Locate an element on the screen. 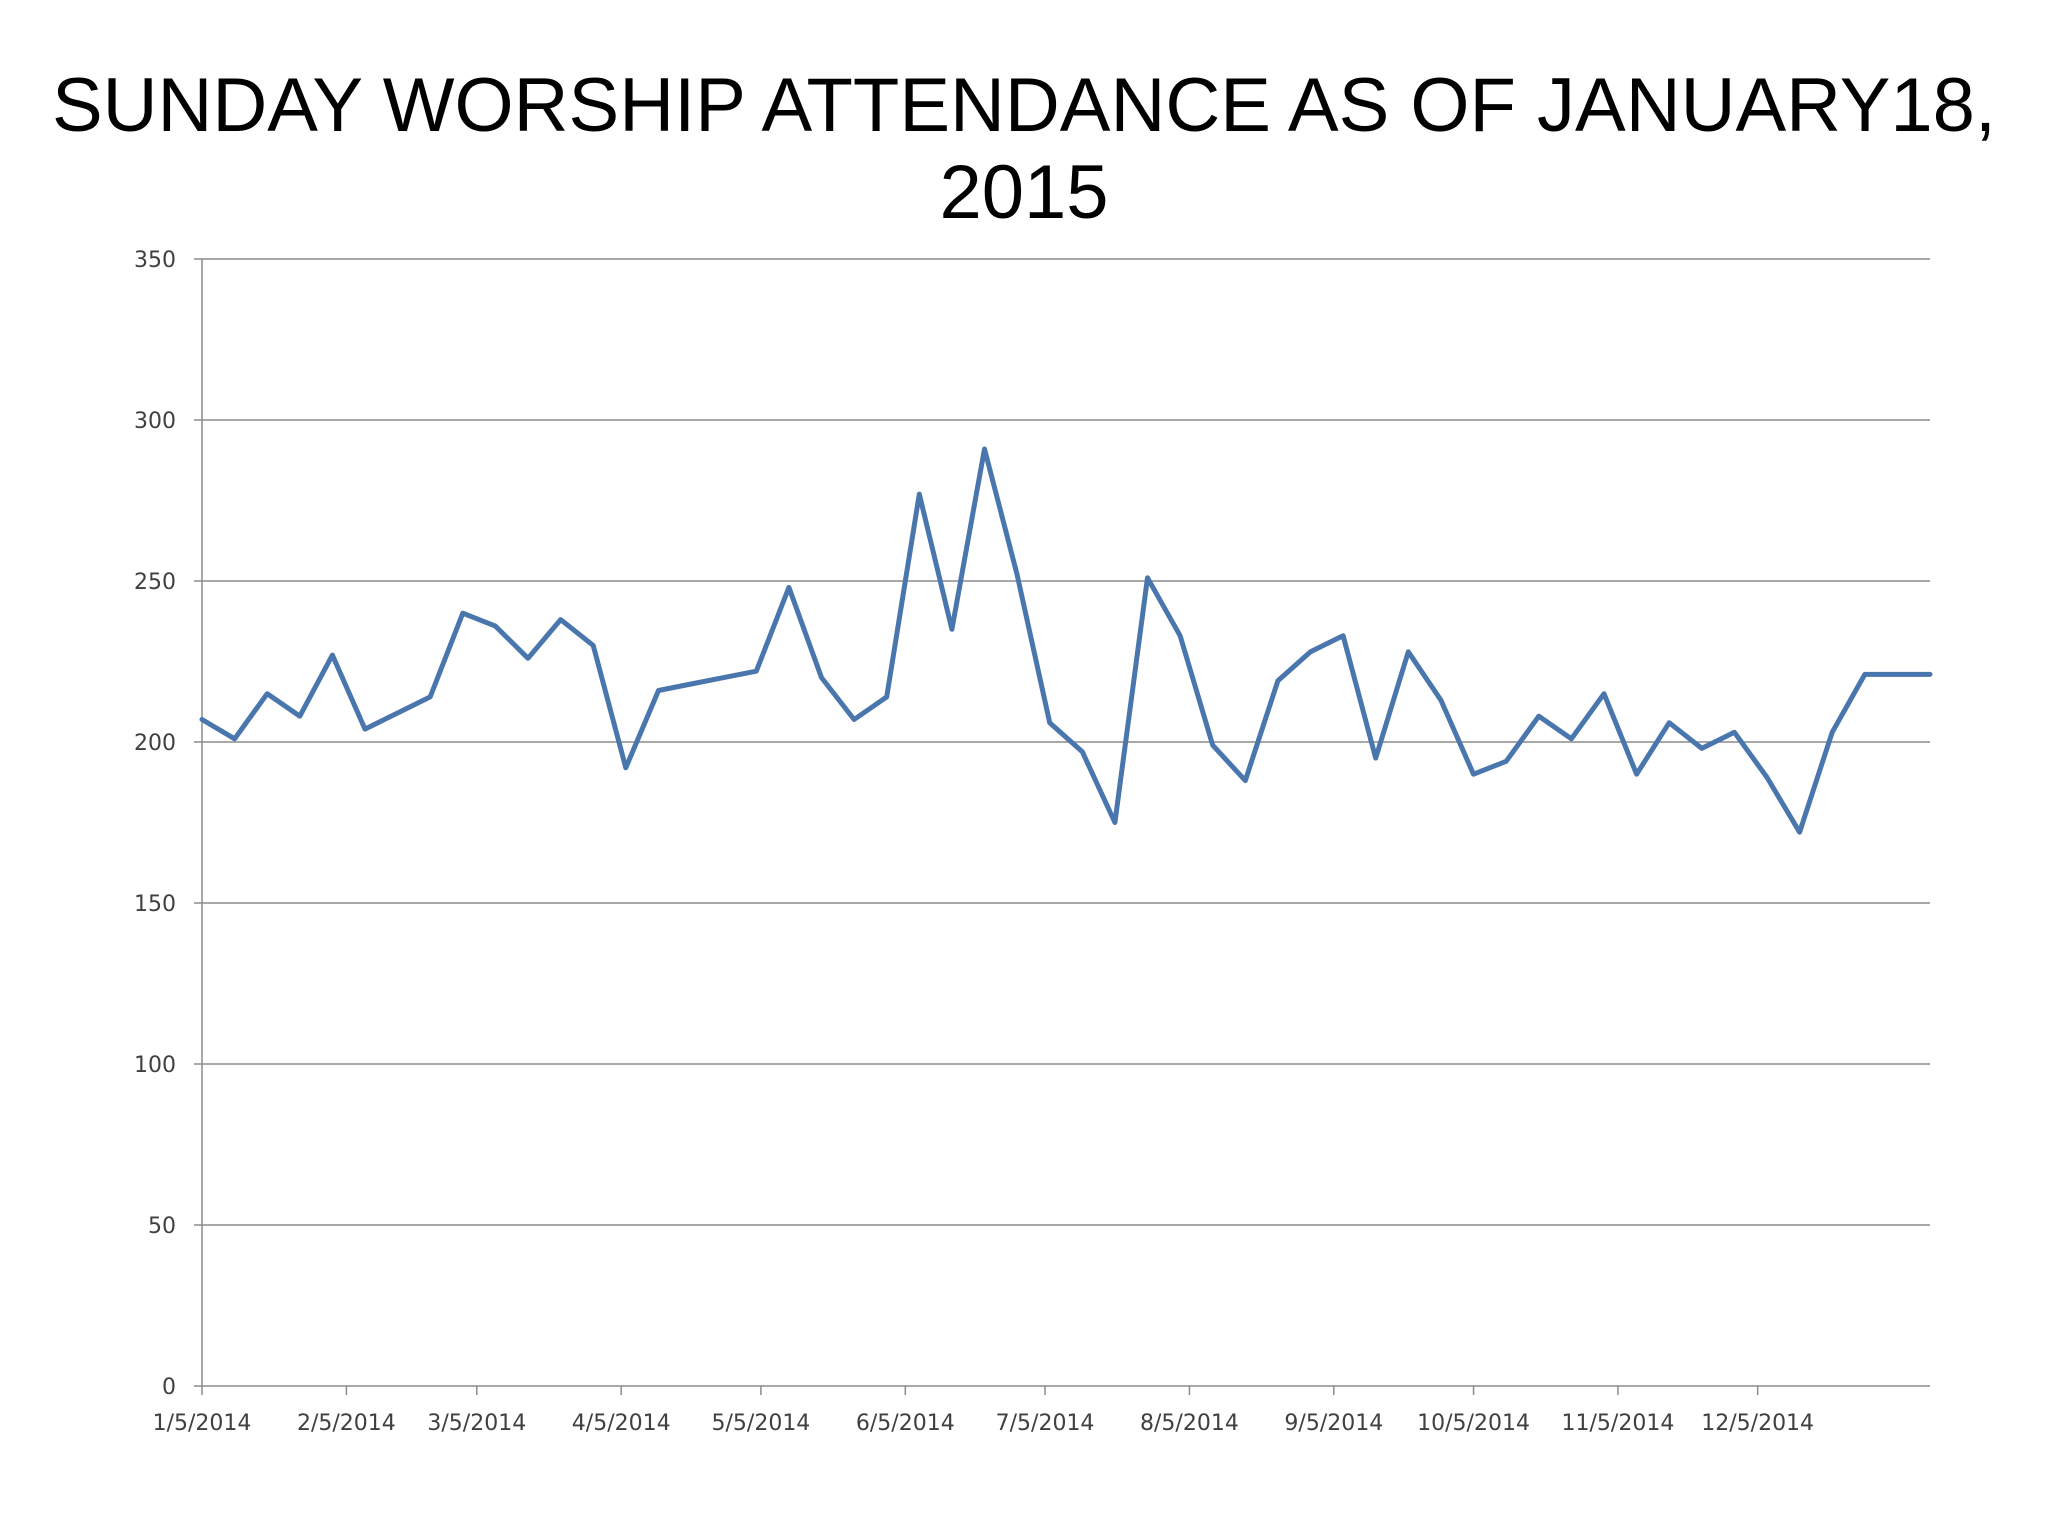  y-tick-label: 50 is located at coordinates (162, 1226).